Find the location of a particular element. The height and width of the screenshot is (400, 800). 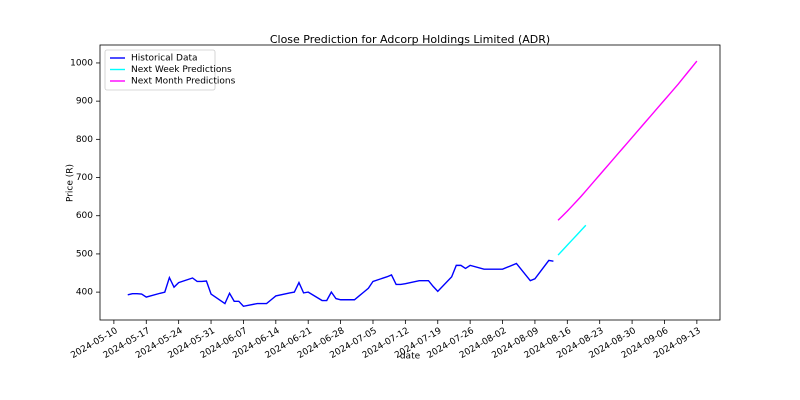

y-tick-label: 800 is located at coordinates (84, 140).